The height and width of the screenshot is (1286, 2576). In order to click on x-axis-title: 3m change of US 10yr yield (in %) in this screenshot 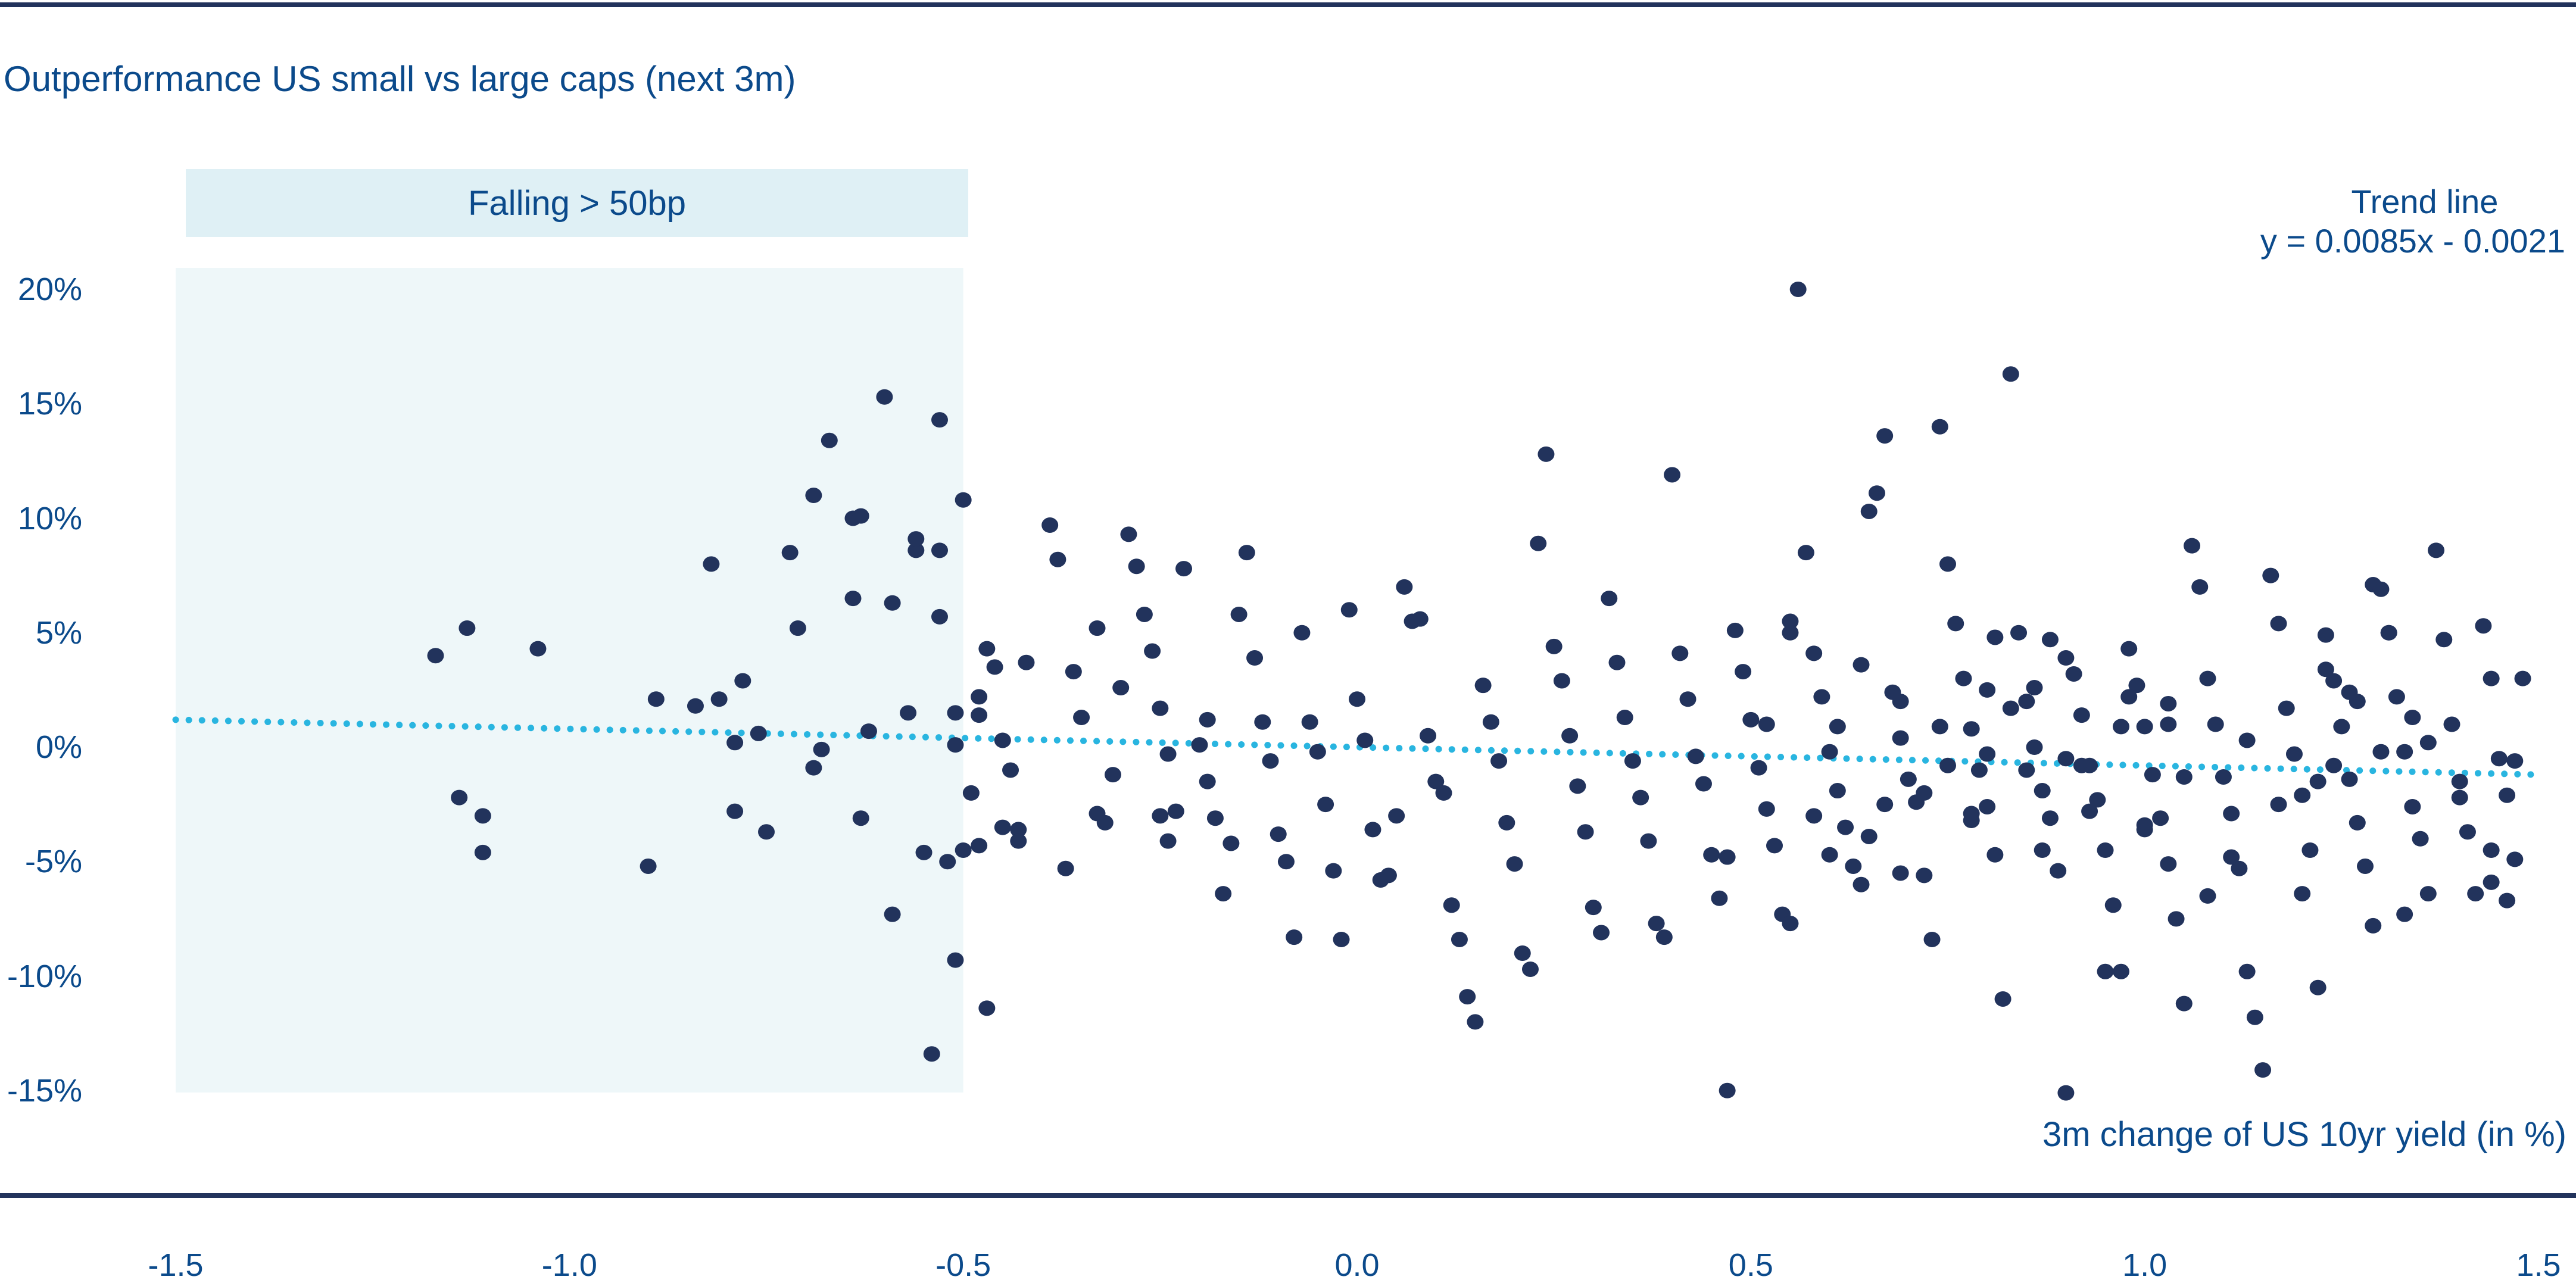, I will do `click(2304, 1134)`.